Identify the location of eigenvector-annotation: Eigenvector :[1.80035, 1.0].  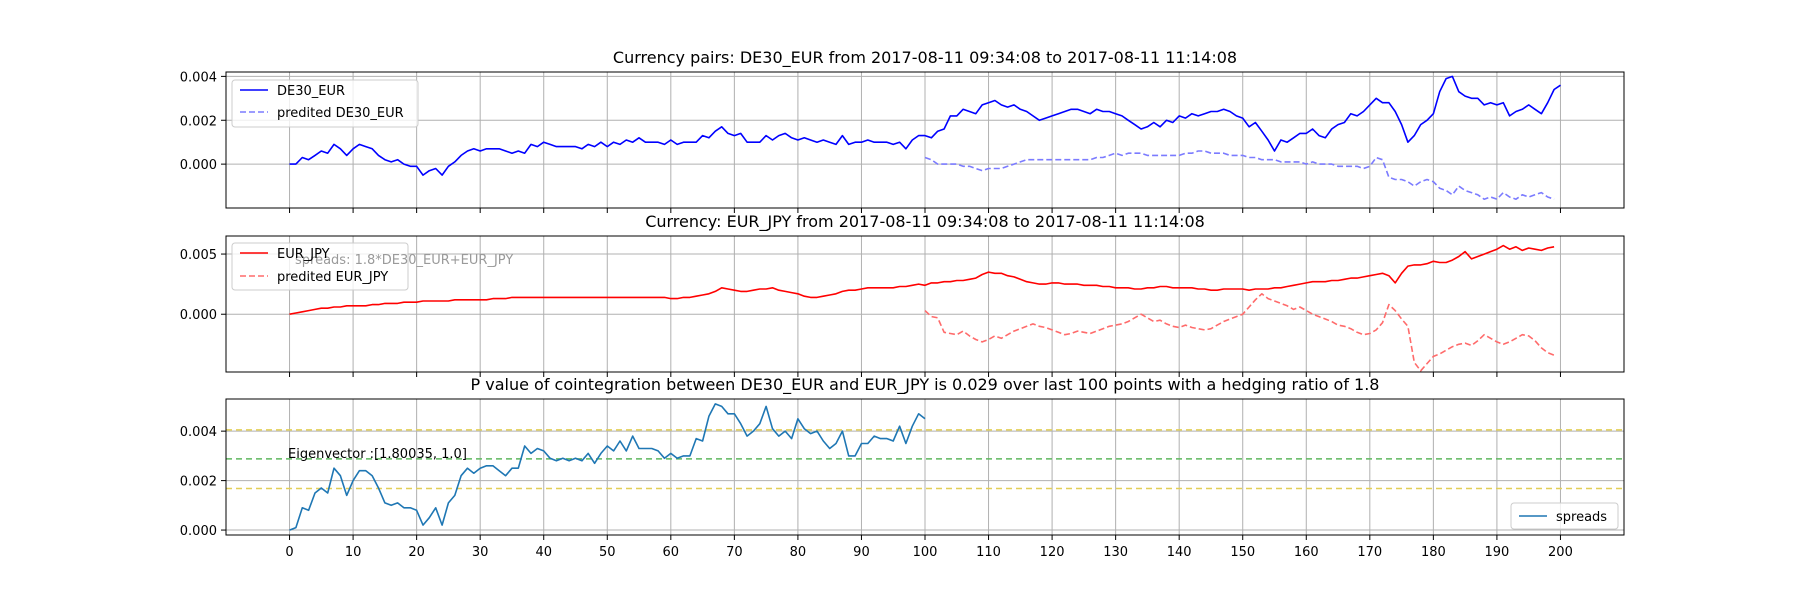
(377, 454).